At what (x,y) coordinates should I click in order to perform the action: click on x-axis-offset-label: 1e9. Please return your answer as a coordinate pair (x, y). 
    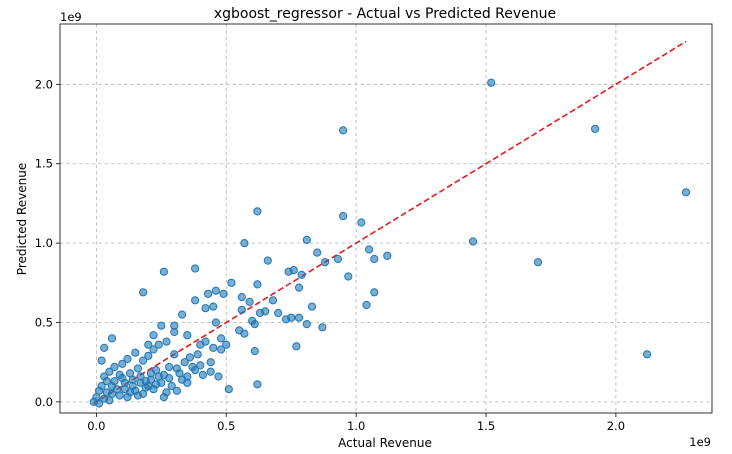
    Looking at the image, I should click on (700, 442).